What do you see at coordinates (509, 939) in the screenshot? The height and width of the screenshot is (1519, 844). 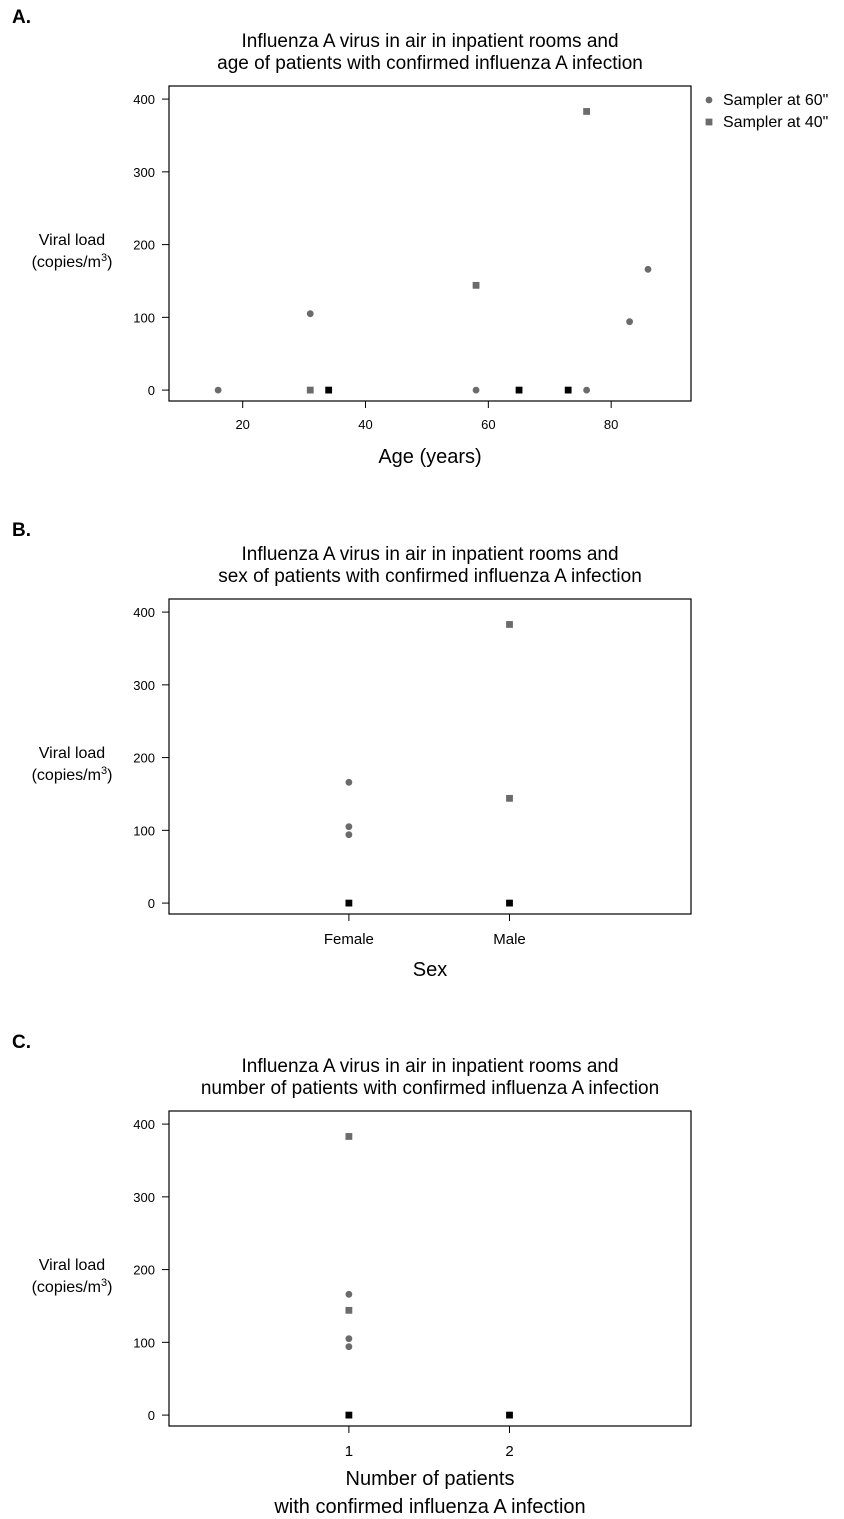 I see `x-tick-label: Male` at bounding box center [509, 939].